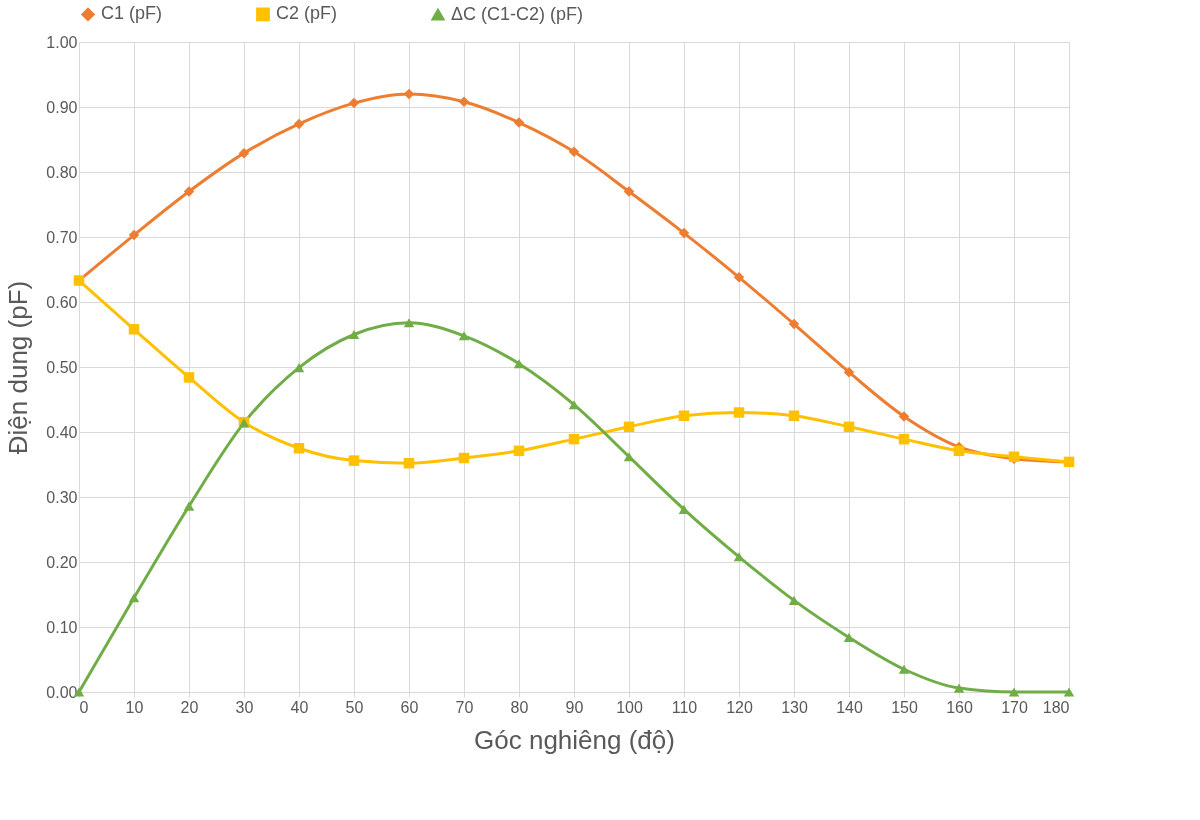 This screenshot has height=820, width=1200. What do you see at coordinates (62, 302) in the screenshot?
I see `y-tick-label: 0.60` at bounding box center [62, 302].